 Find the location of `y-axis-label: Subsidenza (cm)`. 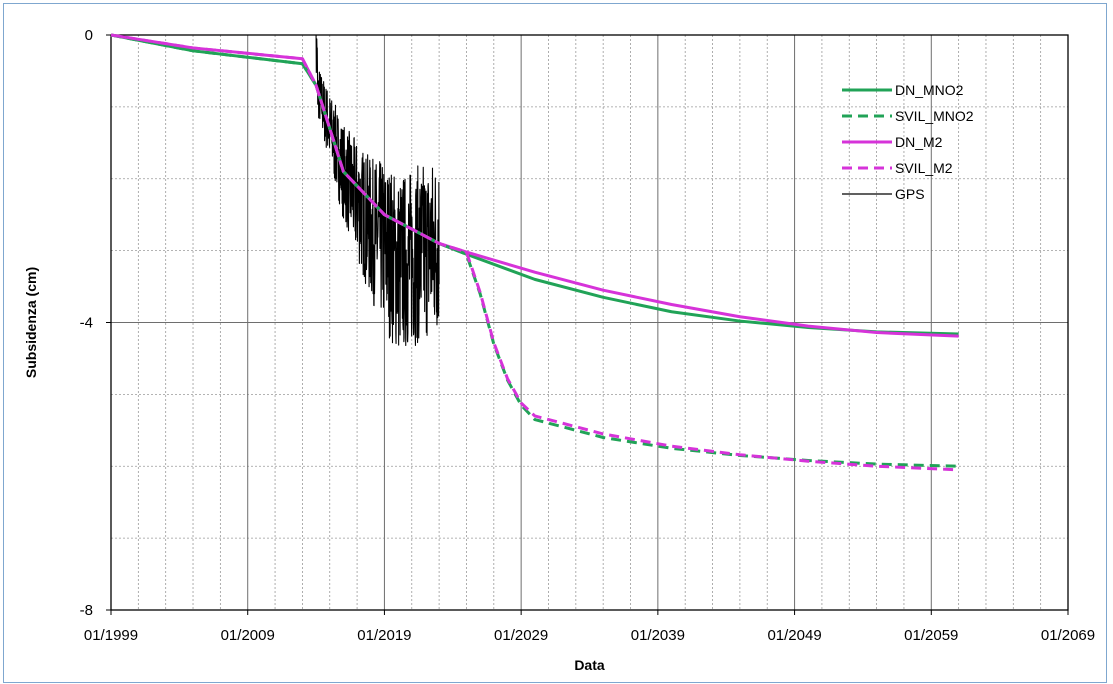

y-axis-label: Subsidenza (cm) is located at coordinates (31, 322).